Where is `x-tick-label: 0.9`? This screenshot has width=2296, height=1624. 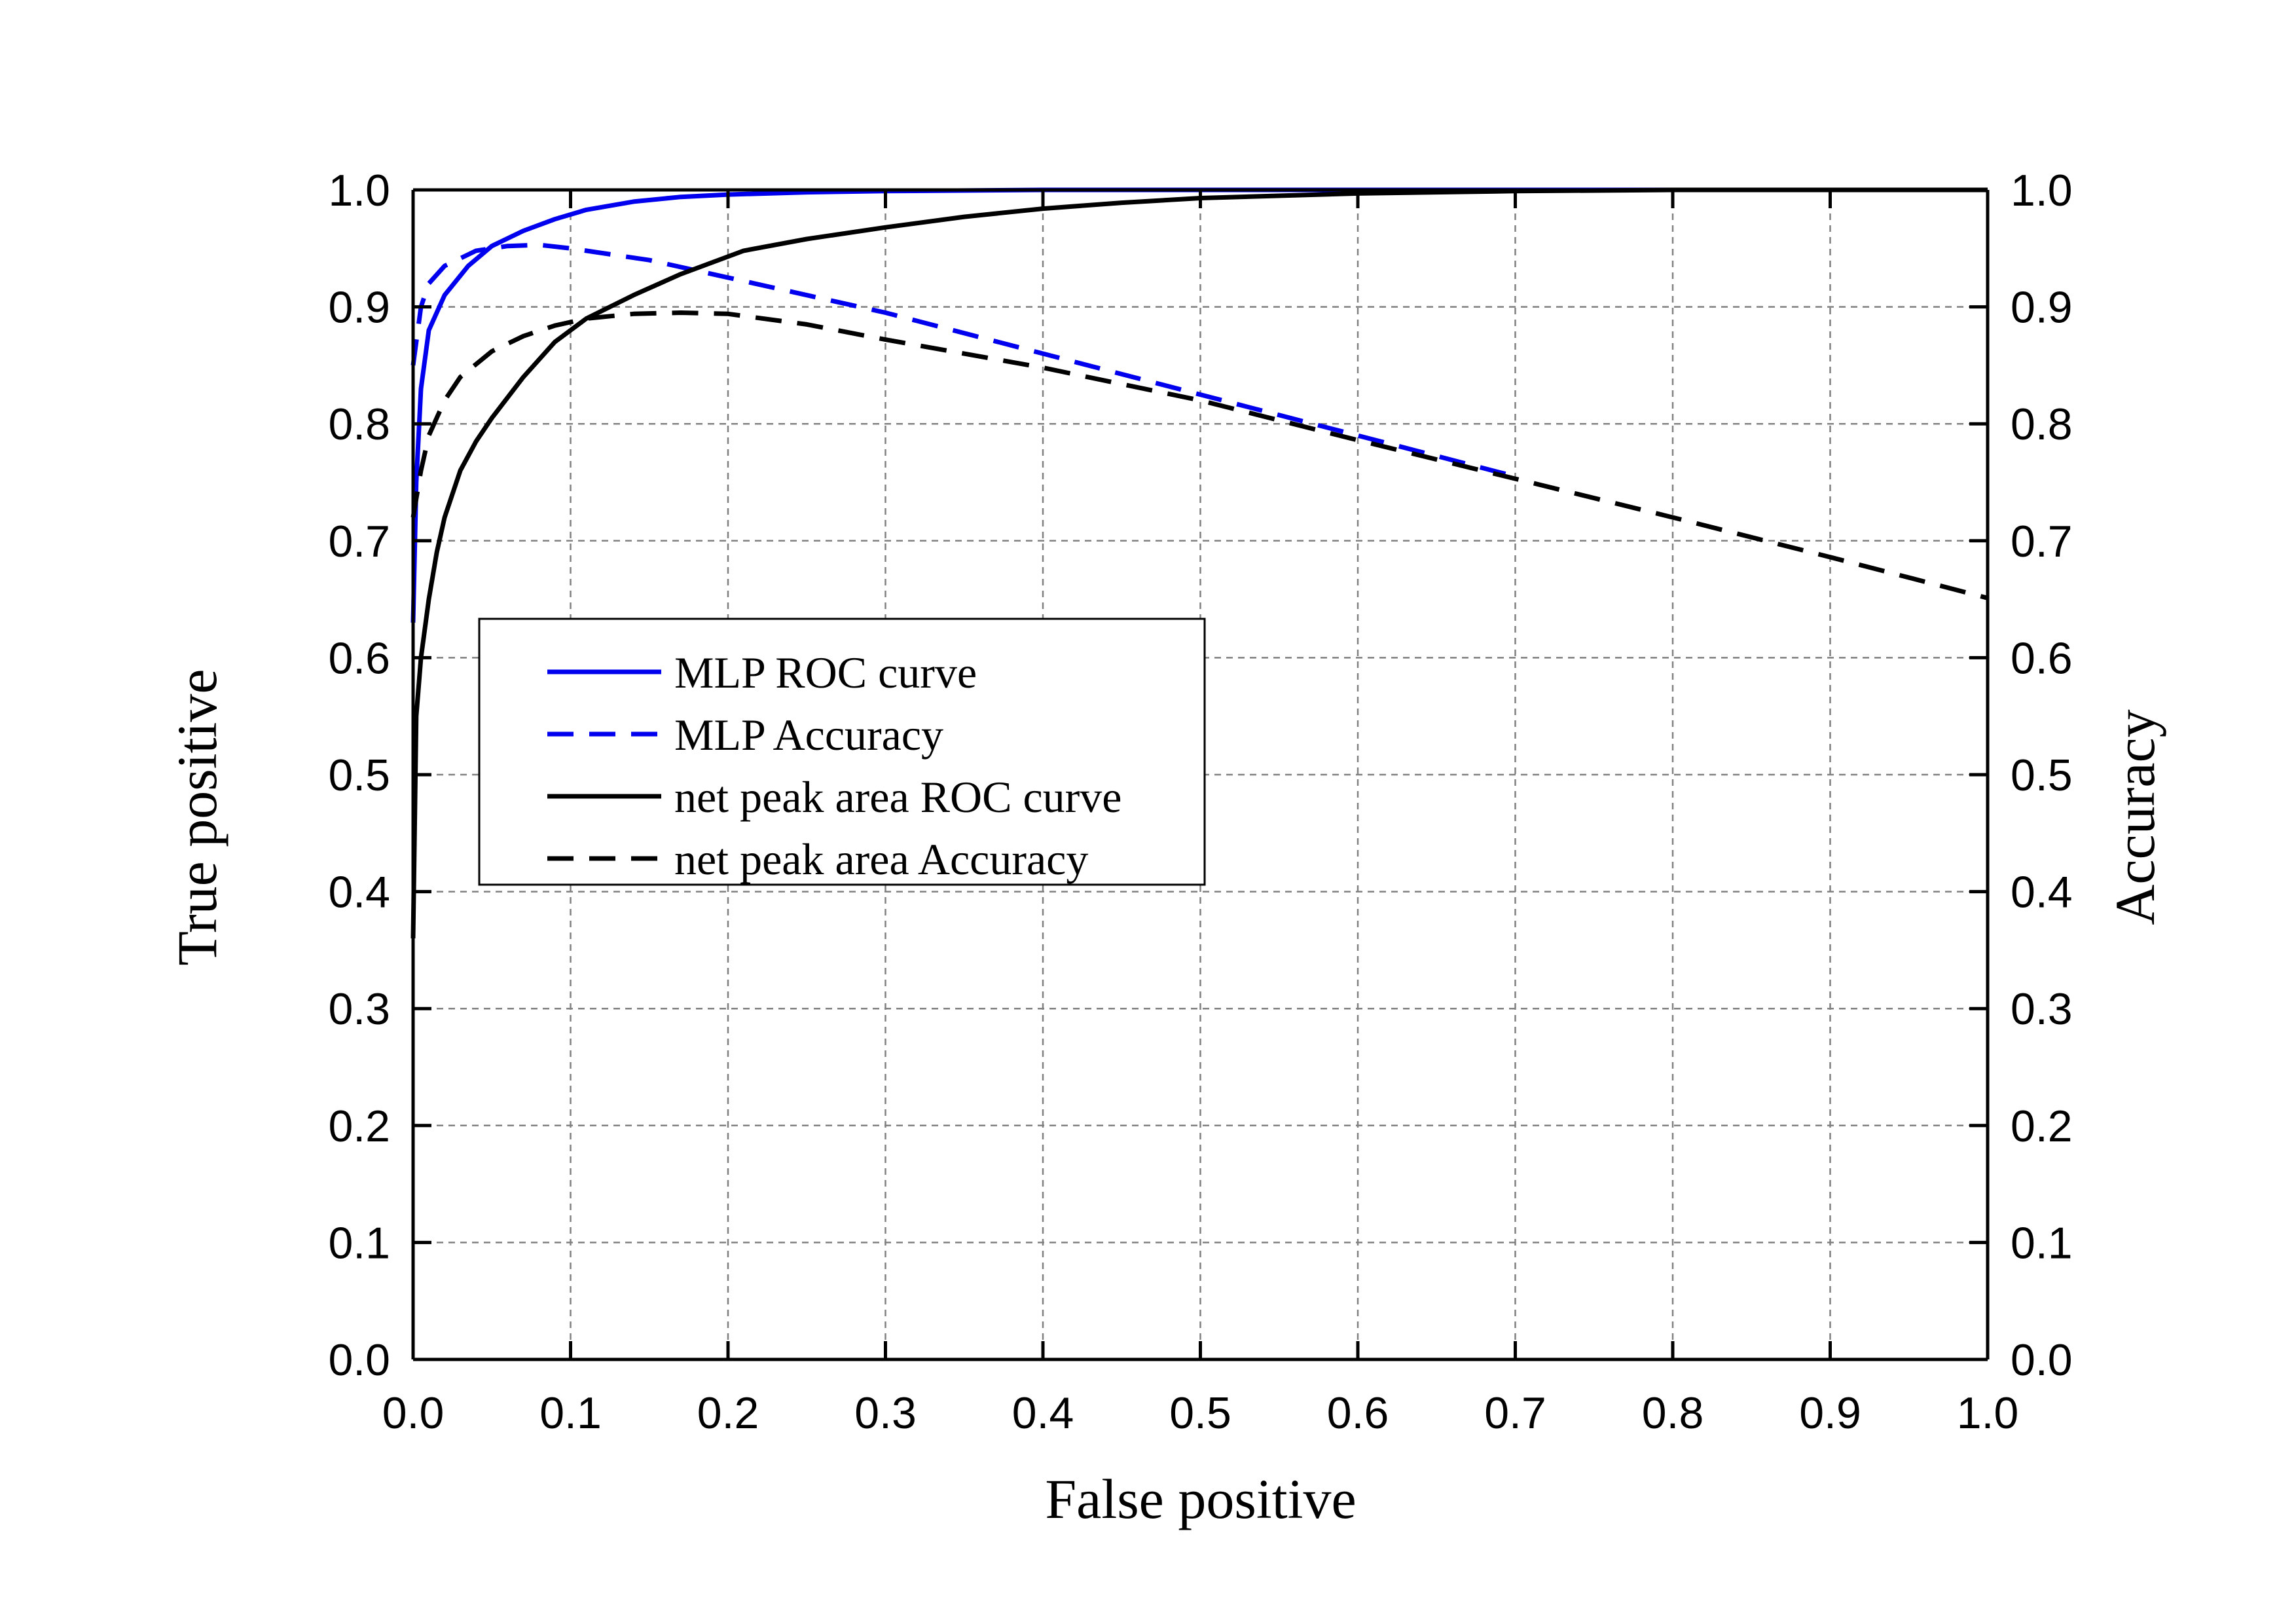
x-tick-label: 0.9 is located at coordinates (1830, 1413).